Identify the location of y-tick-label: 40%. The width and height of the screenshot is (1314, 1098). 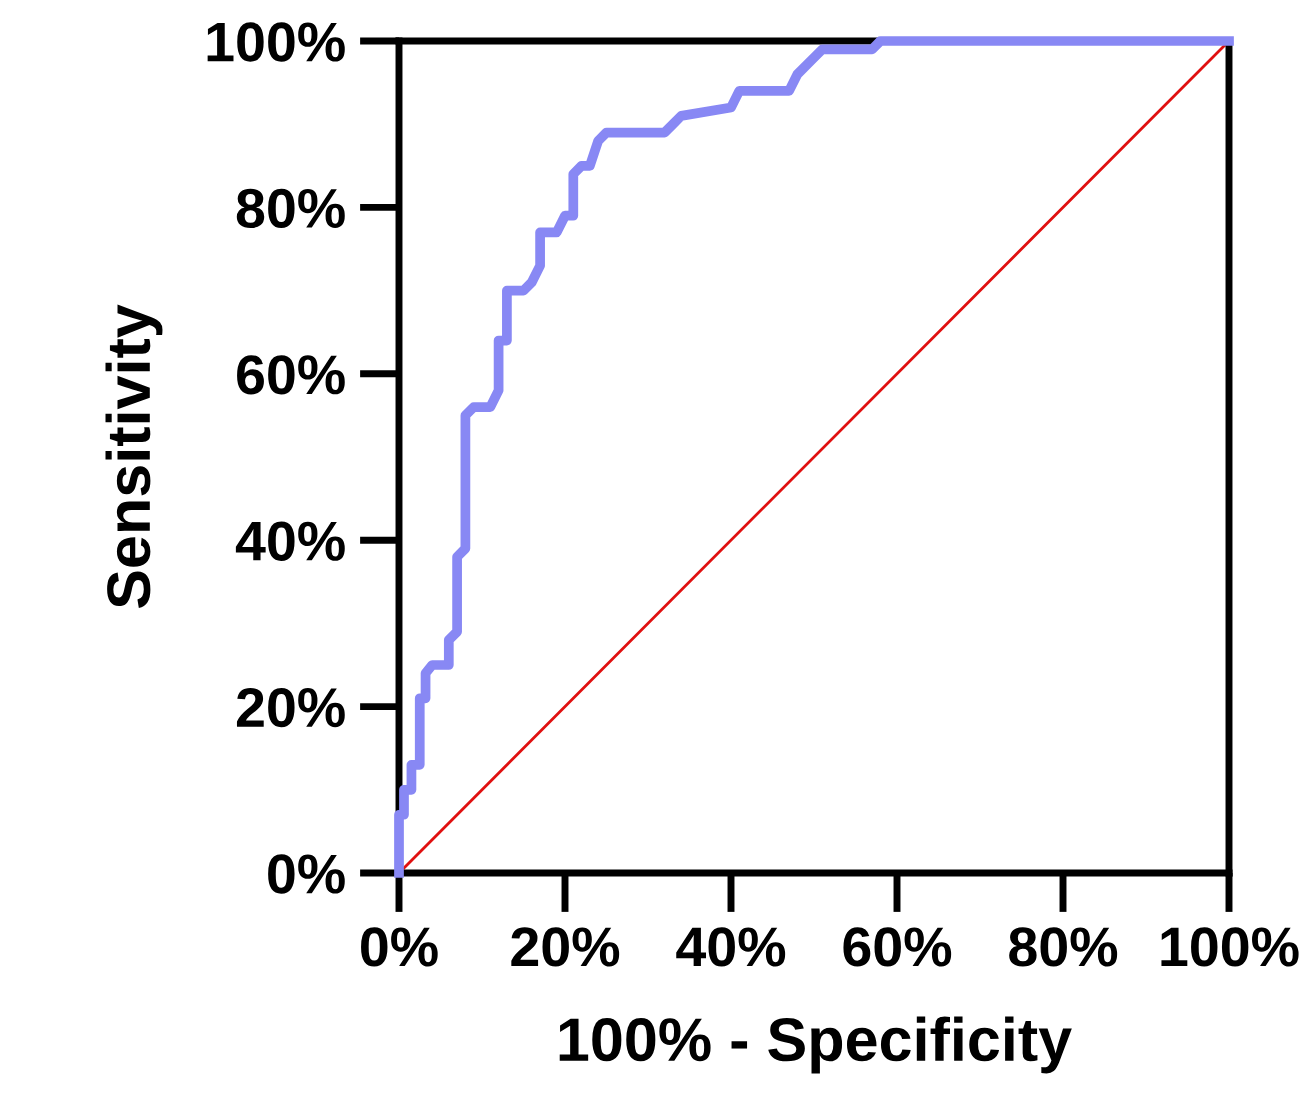
(290, 541).